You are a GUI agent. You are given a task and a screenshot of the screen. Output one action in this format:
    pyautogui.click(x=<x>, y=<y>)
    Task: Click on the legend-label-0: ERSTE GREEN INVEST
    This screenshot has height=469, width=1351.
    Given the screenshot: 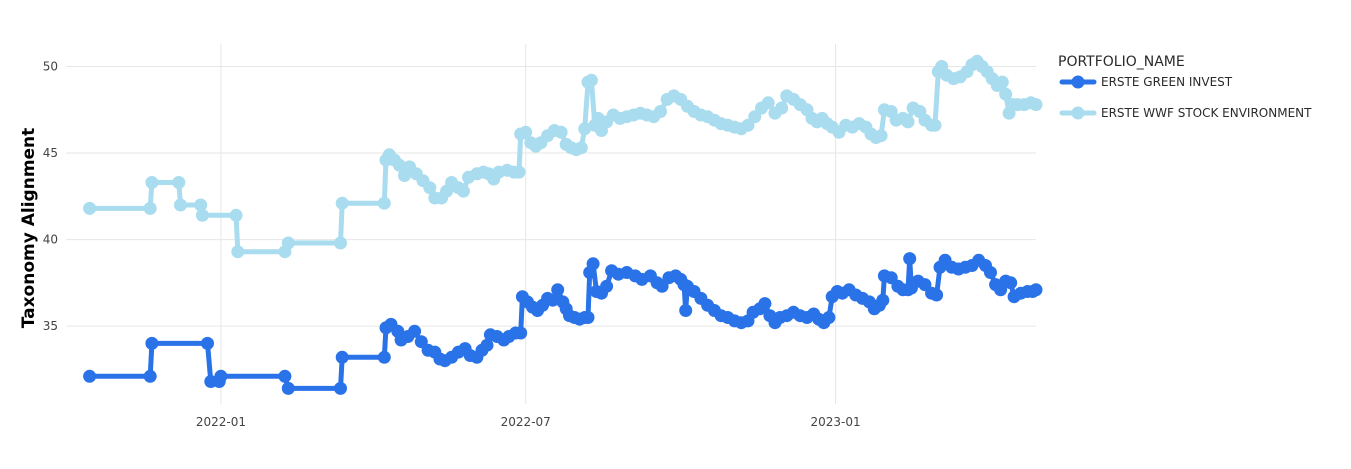 What is the action you would take?
    pyautogui.click(x=1167, y=82)
    